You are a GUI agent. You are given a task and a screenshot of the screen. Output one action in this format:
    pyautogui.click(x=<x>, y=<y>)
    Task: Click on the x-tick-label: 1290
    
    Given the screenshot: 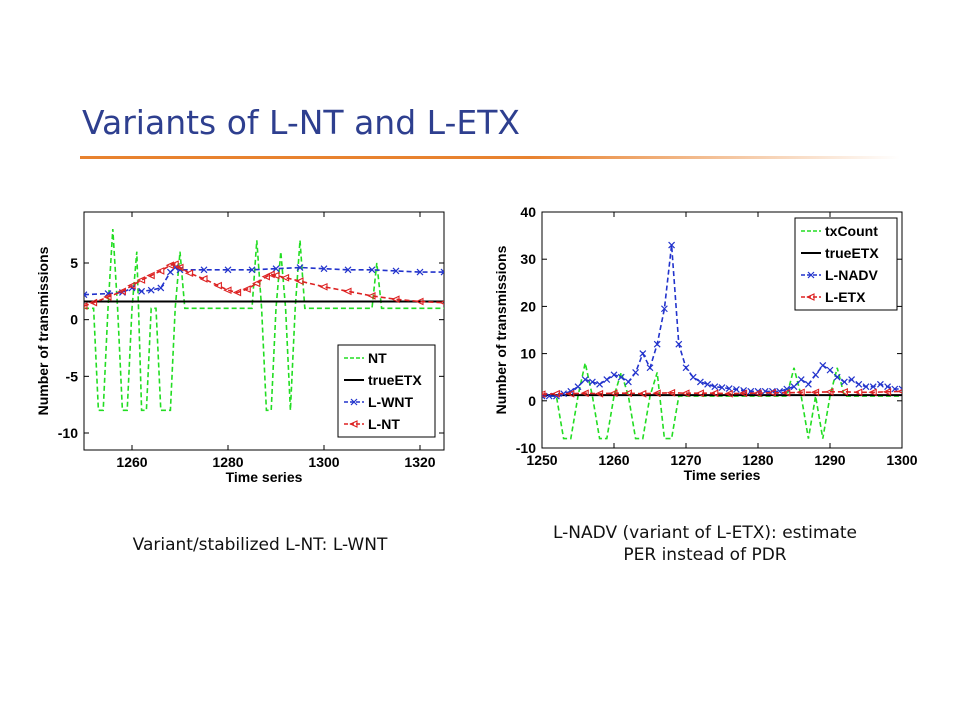 What is the action you would take?
    pyautogui.click(x=829, y=460)
    